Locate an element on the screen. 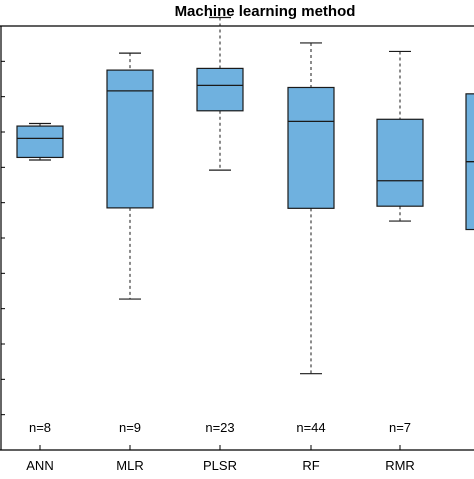 This screenshot has width=474, height=479. box-mlr is located at coordinates (130, 139).